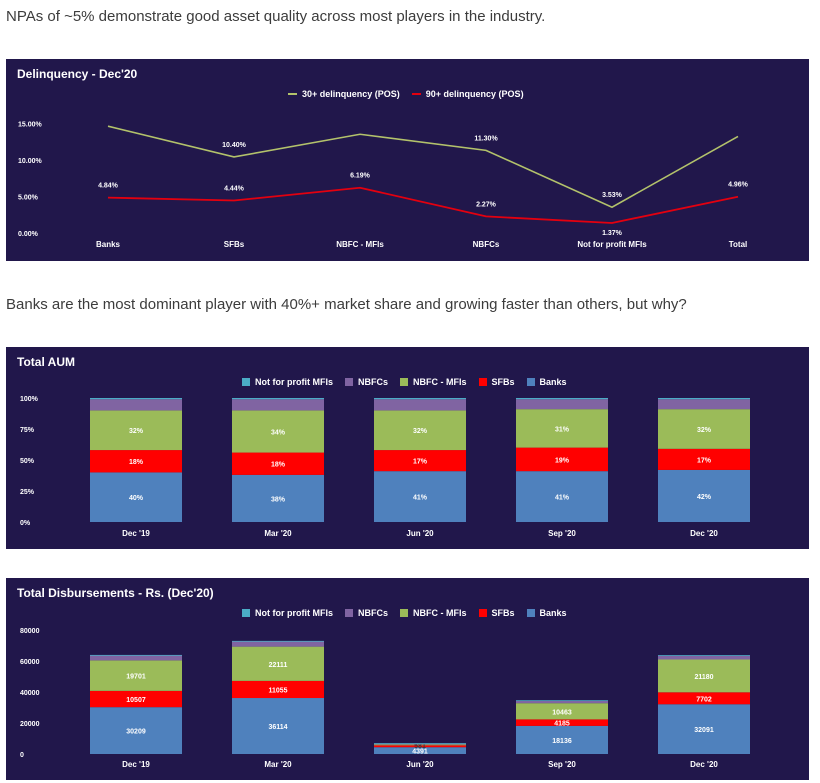 This screenshot has height=783, width=820. I want to click on disb-data-label-banks: 32091, so click(704, 730).